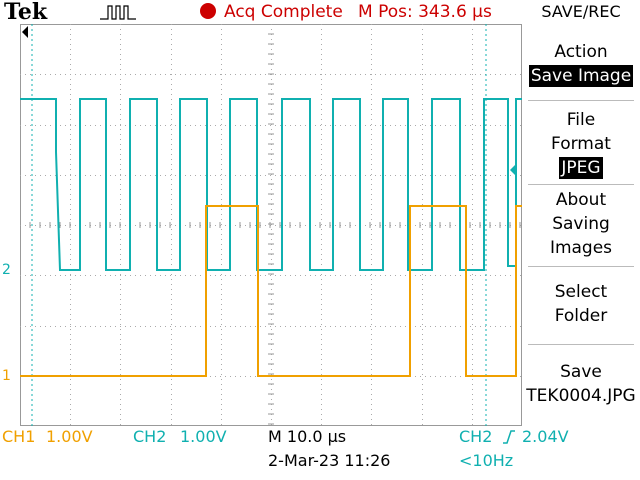  Describe the element at coordinates (307, 436) in the screenshot. I see `timebase: M 10.0 µs` at that location.